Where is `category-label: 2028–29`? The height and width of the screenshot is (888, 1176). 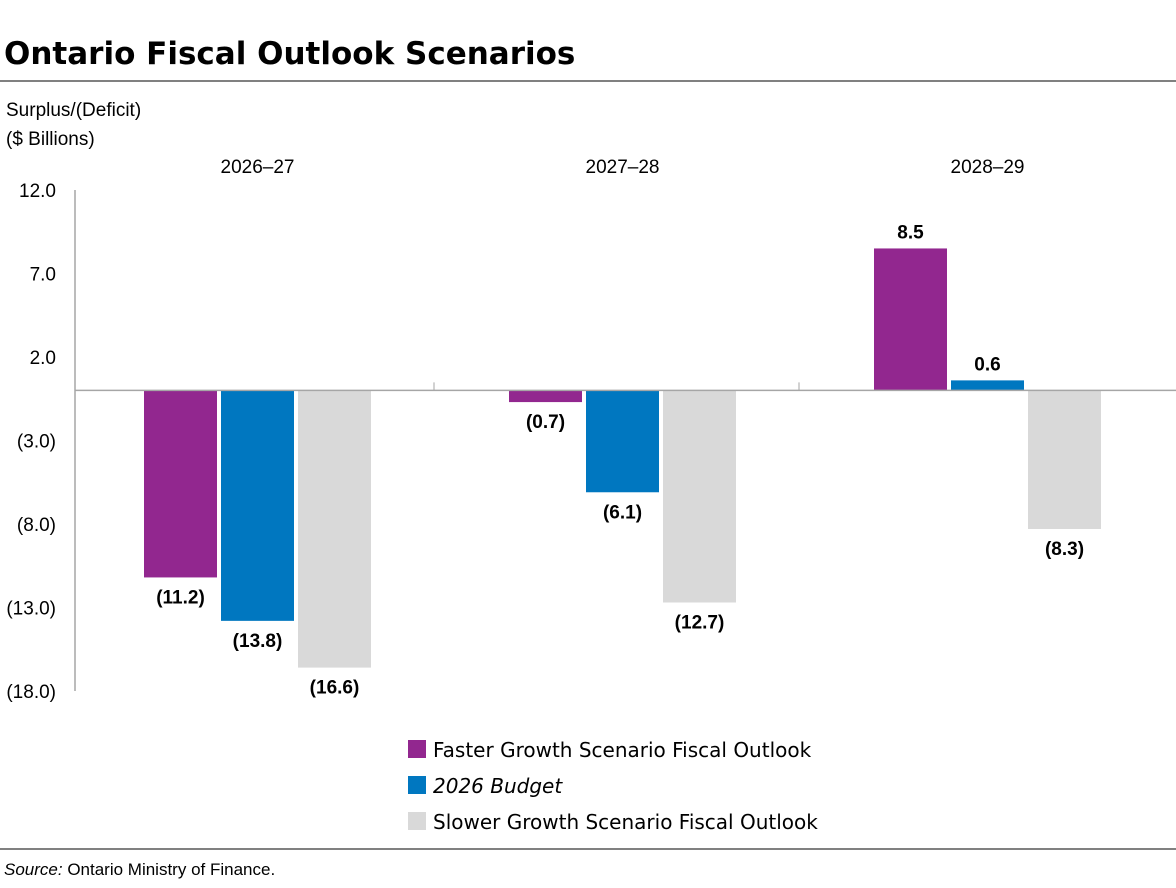
category-label: 2028–29 is located at coordinates (988, 167).